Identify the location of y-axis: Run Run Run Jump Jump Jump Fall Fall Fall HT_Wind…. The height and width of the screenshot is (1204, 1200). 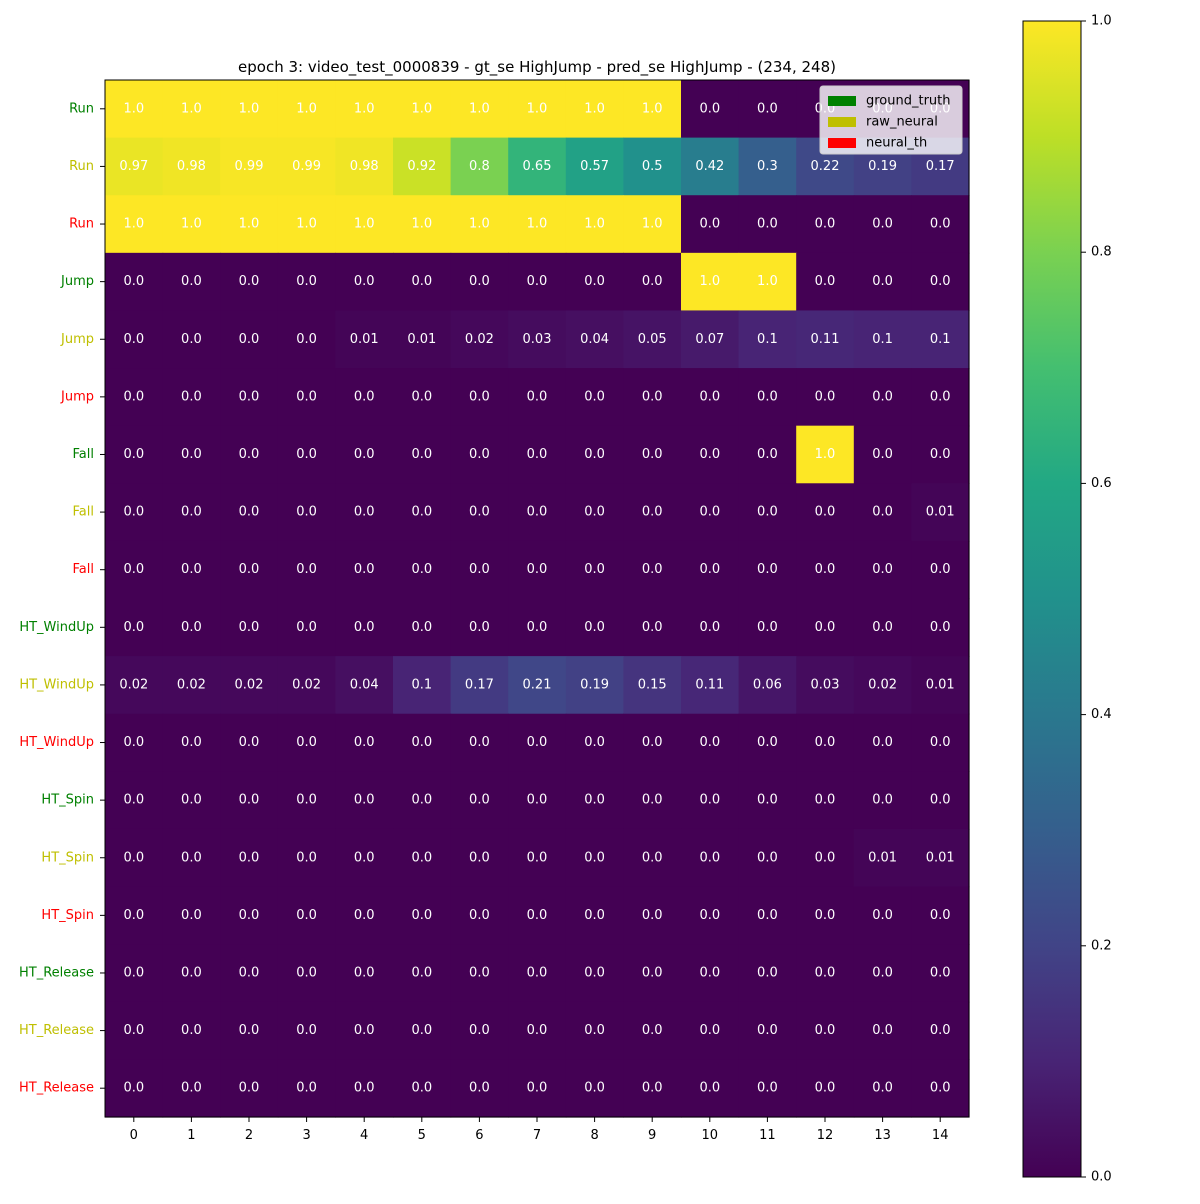
(62, 598).